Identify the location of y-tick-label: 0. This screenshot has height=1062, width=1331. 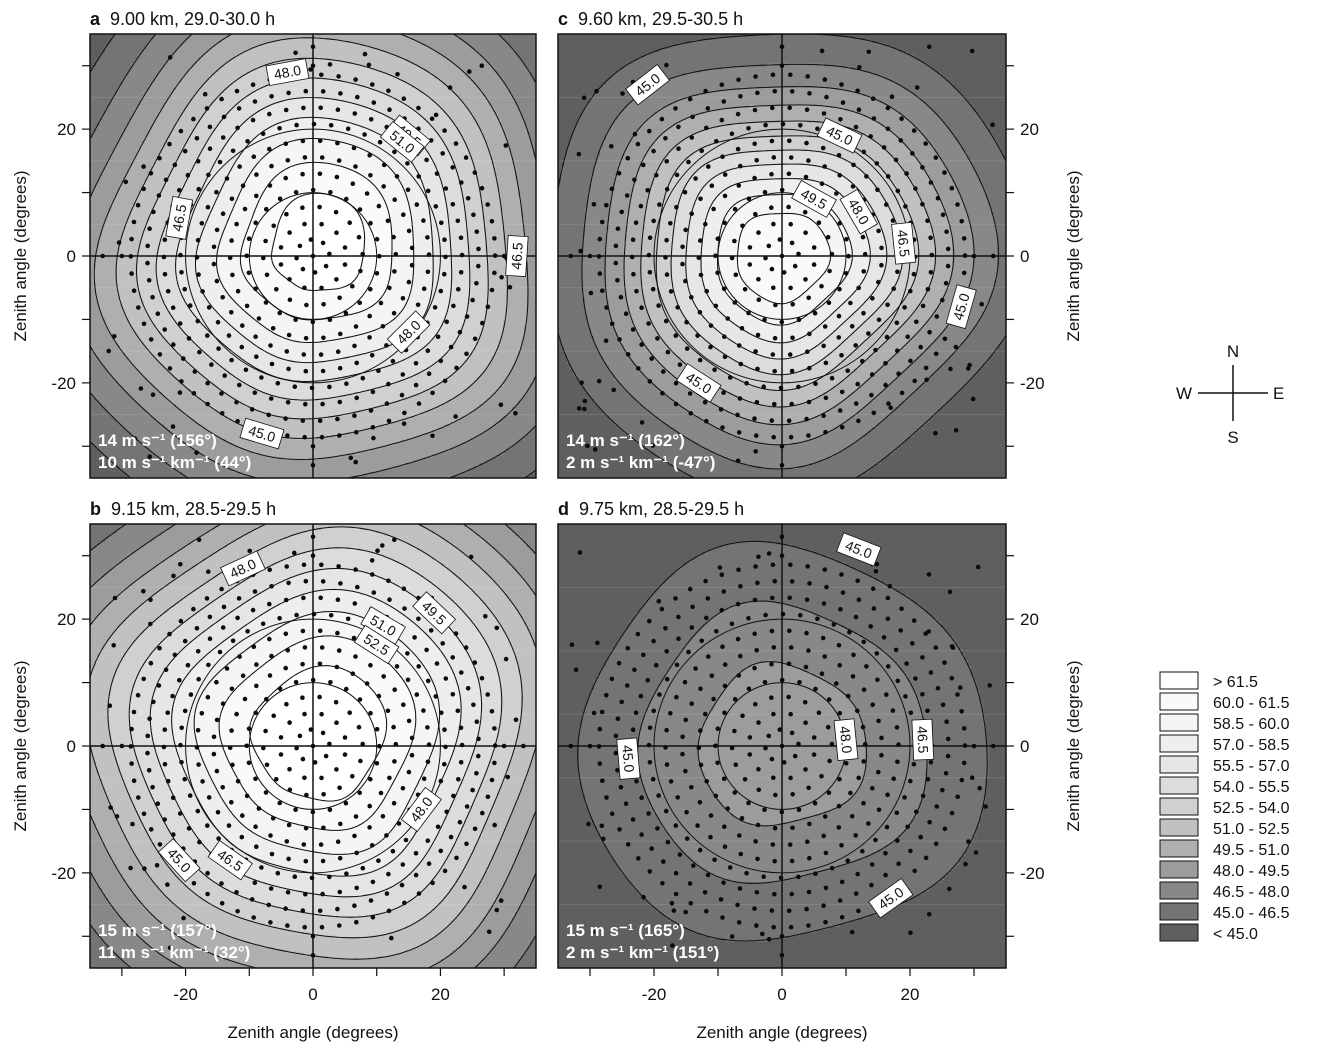
(71, 746).